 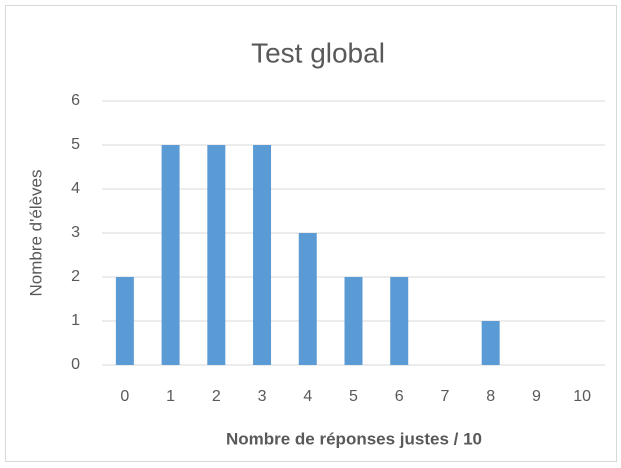 I want to click on y-axis-title: Nombre d'élèves, so click(x=35, y=232).